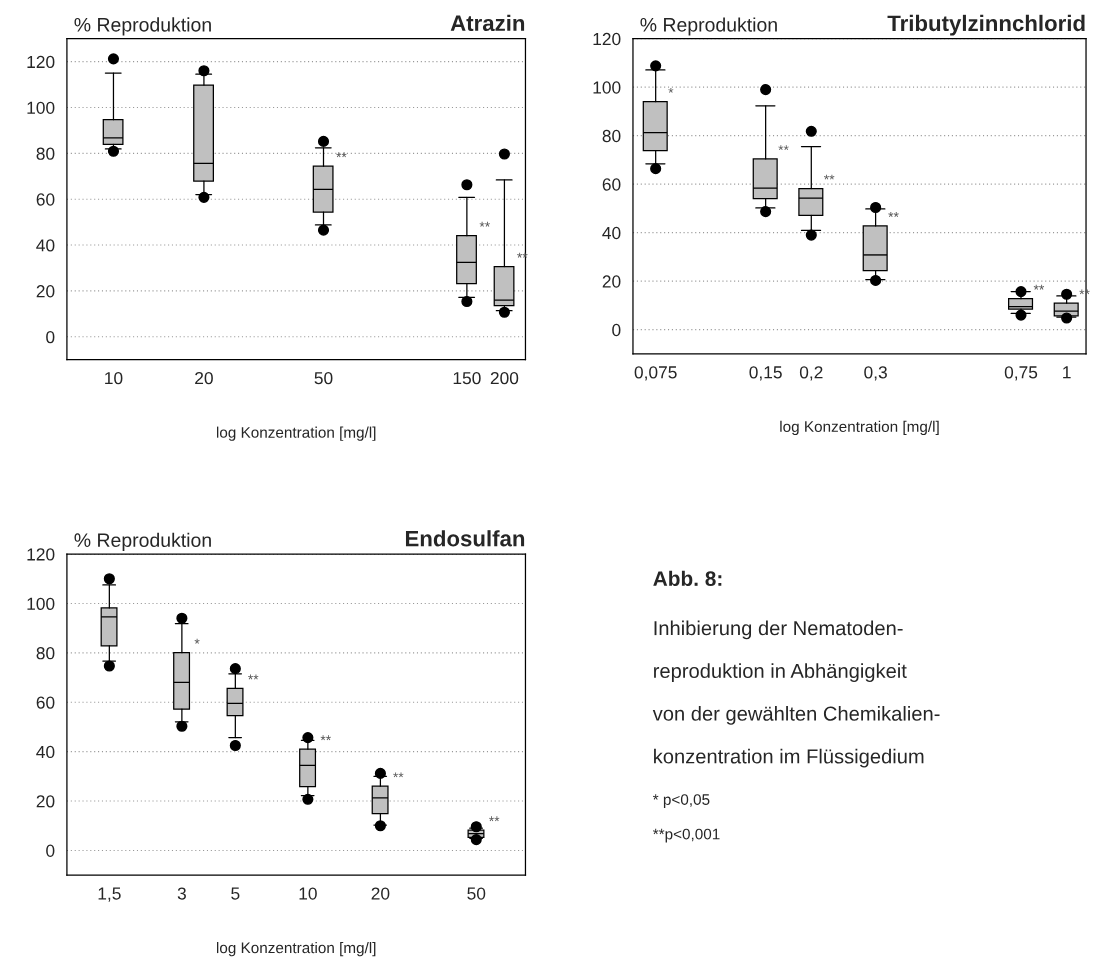 The width and height of the screenshot is (1097, 967). I want to click on text: reproduktion in Abhängigkeit, so click(780, 673).